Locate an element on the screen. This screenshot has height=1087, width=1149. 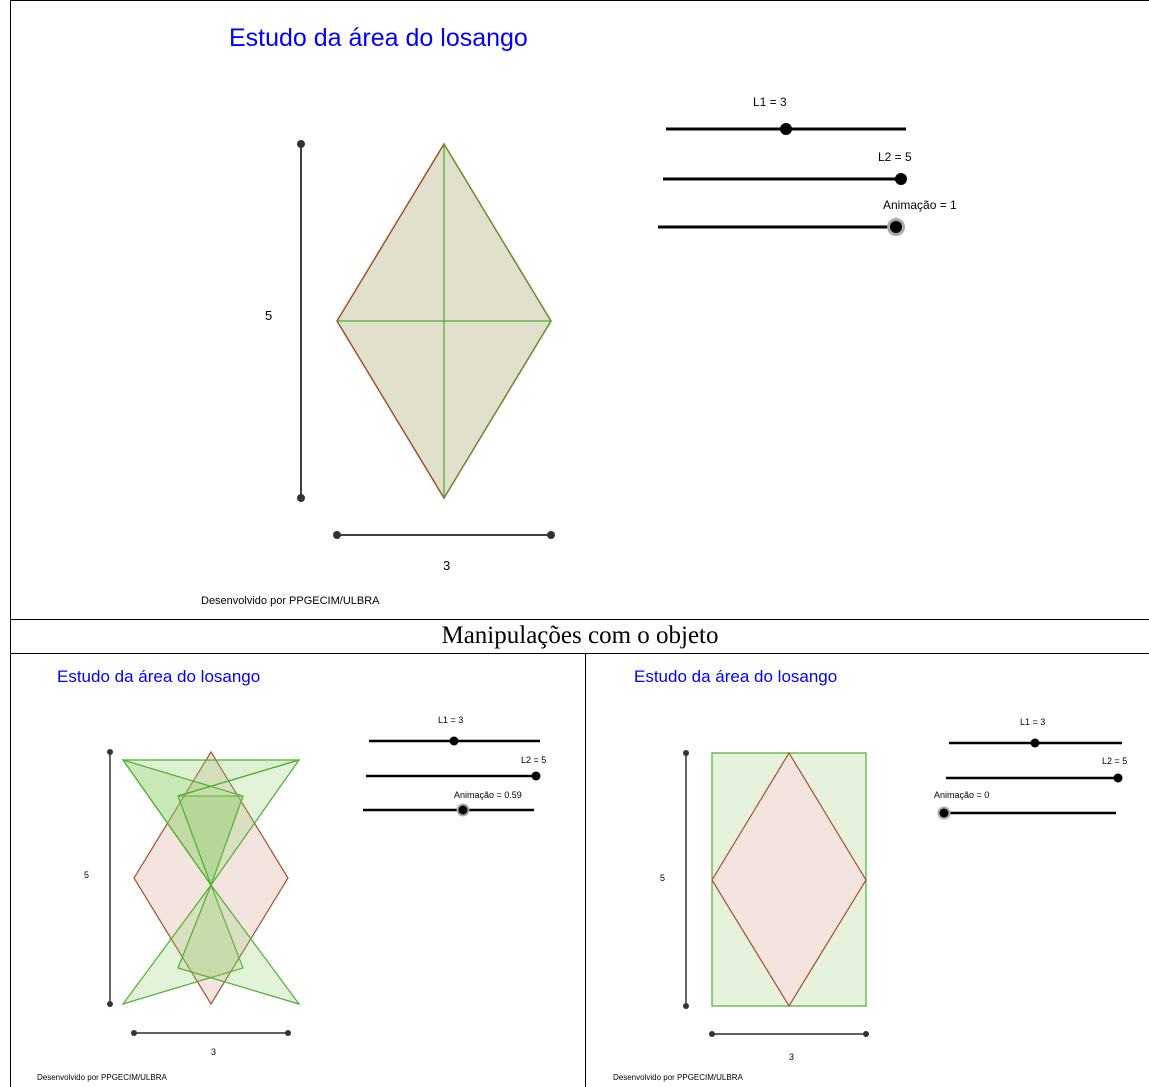
triangle-bottom-right is located at coordinates (239, 944).